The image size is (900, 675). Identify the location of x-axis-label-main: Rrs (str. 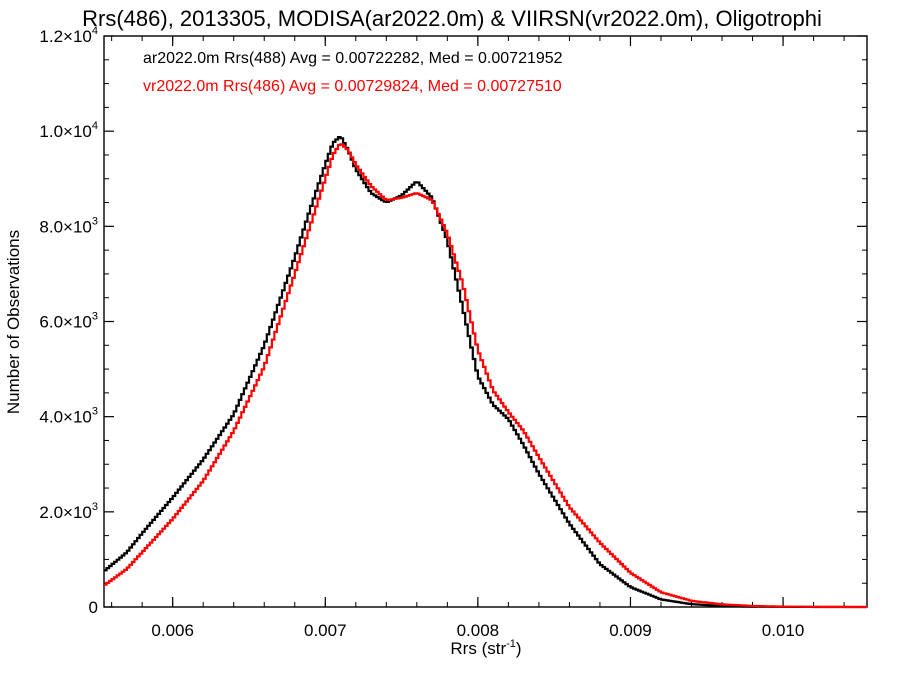
(478, 648).